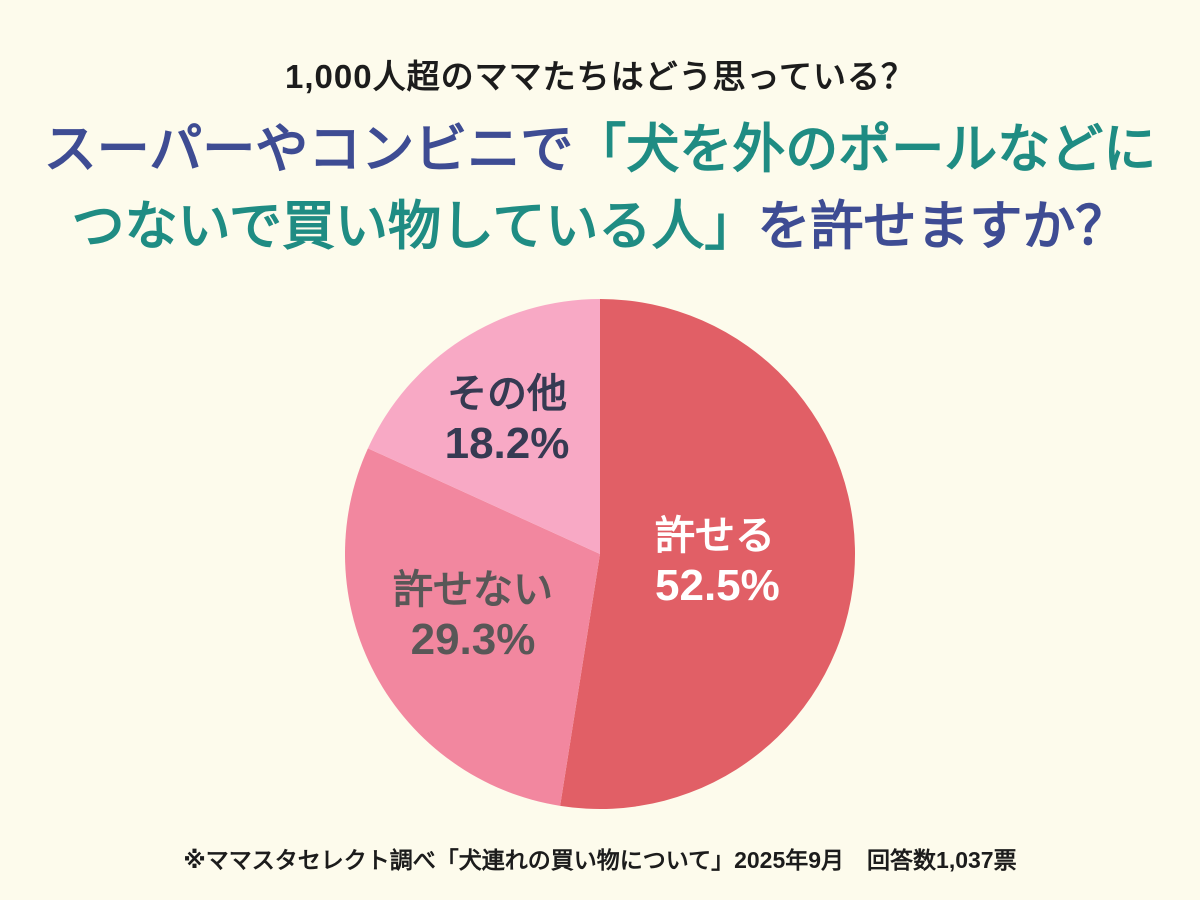 Image resolution: width=1200 pixels, height=900 pixels. I want to click on slice-label-allow: 許せる 52.5%, so click(717, 561).